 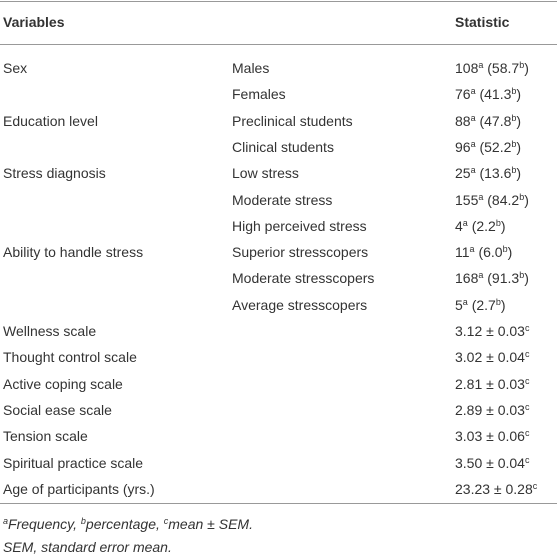 What do you see at coordinates (259, 94) in the screenshot?
I see `group-cell: Females` at bounding box center [259, 94].